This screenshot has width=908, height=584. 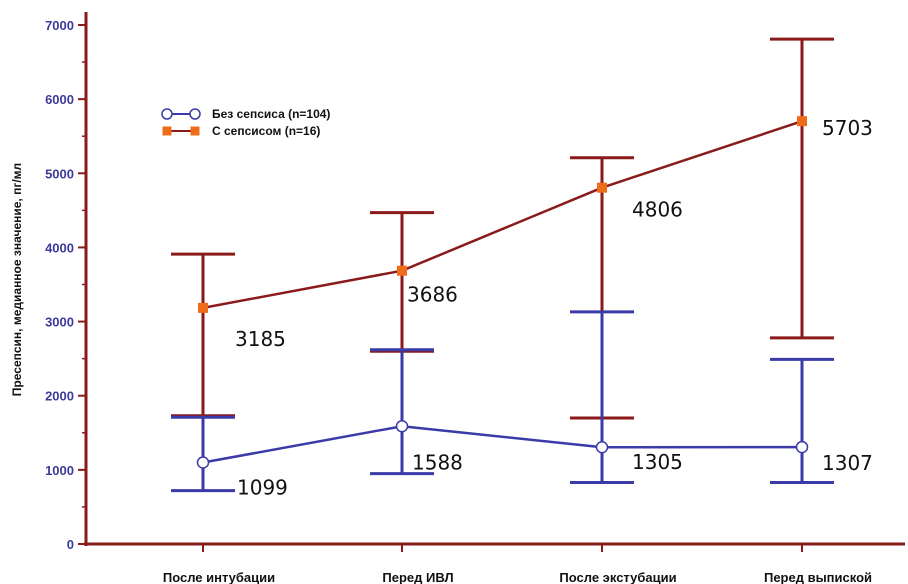 I want to click on data-label: 5703, so click(x=847, y=128).